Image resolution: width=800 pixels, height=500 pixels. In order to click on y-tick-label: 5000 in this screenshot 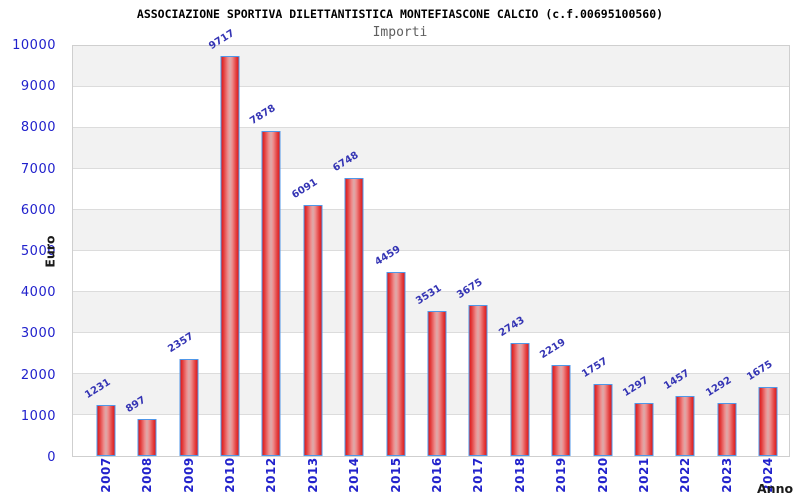, I will do `click(38, 251)`.